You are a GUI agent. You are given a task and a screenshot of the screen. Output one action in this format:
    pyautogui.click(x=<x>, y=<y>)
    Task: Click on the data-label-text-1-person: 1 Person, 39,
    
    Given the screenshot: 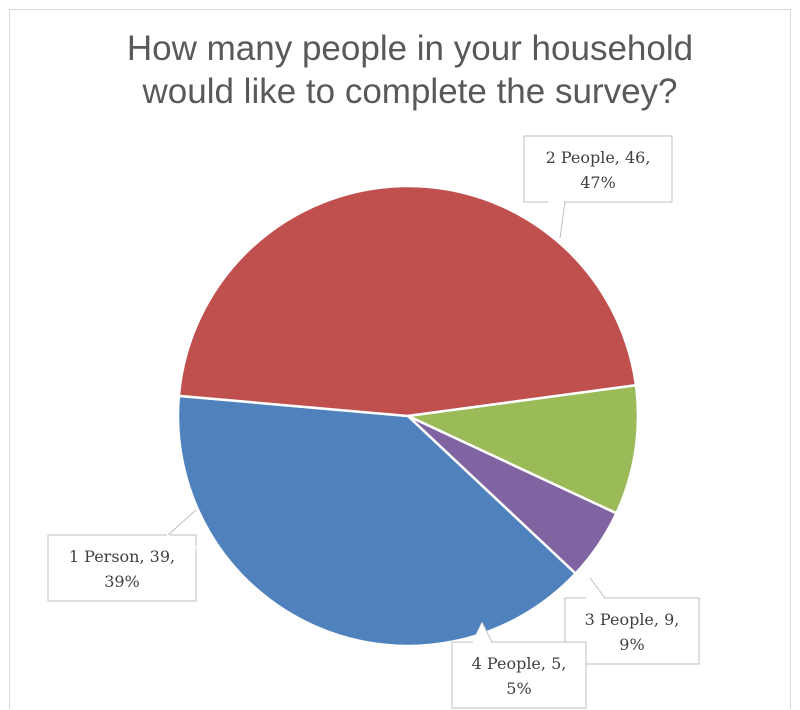 What is the action you would take?
    pyautogui.click(x=122, y=556)
    